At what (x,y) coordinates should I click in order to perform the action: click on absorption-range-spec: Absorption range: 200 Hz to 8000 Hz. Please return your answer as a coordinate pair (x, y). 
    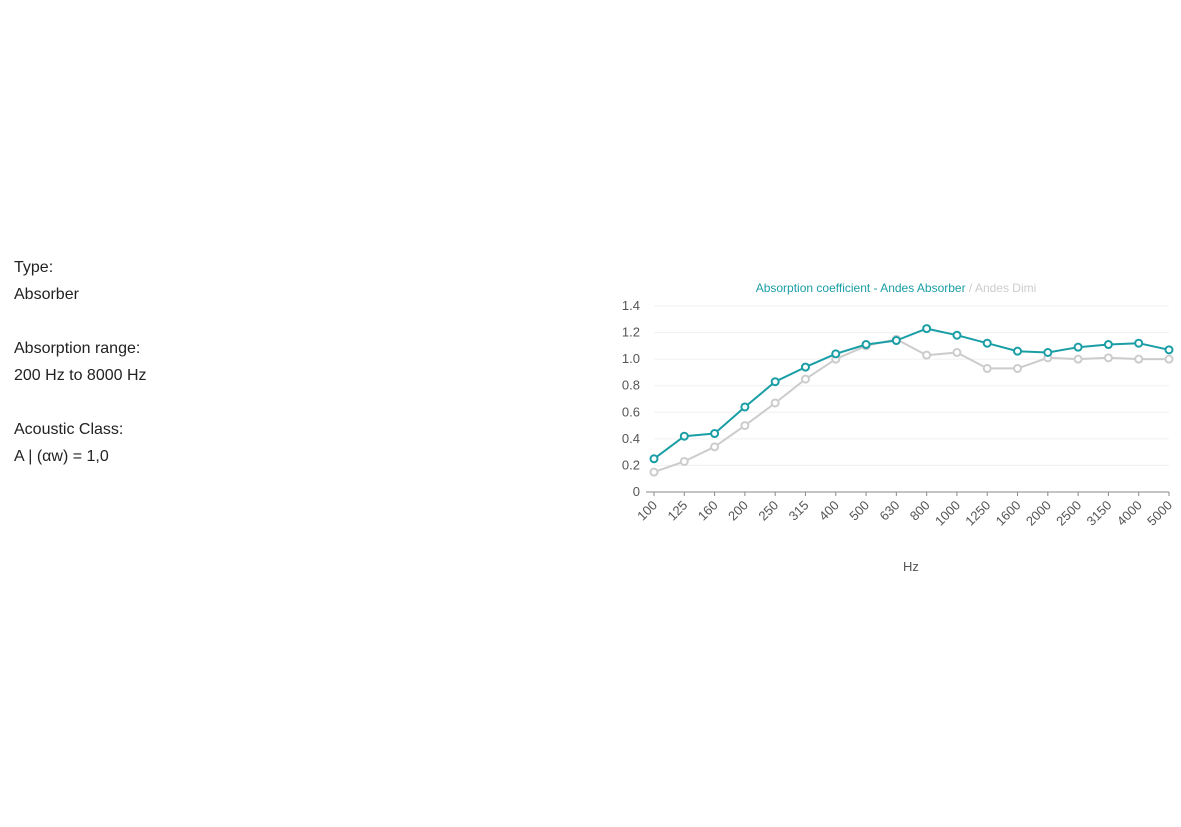
    Looking at the image, I should click on (214, 362).